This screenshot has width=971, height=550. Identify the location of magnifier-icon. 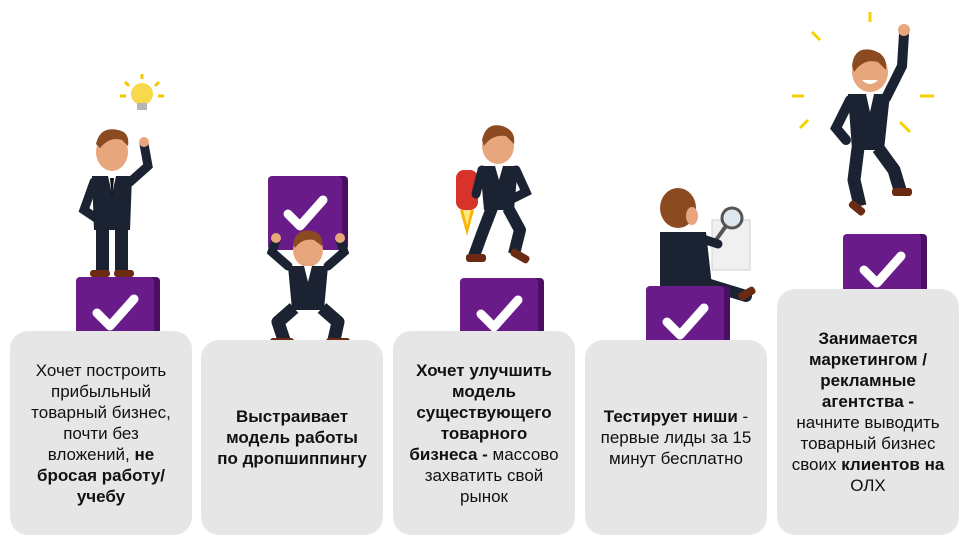
(729, 224).